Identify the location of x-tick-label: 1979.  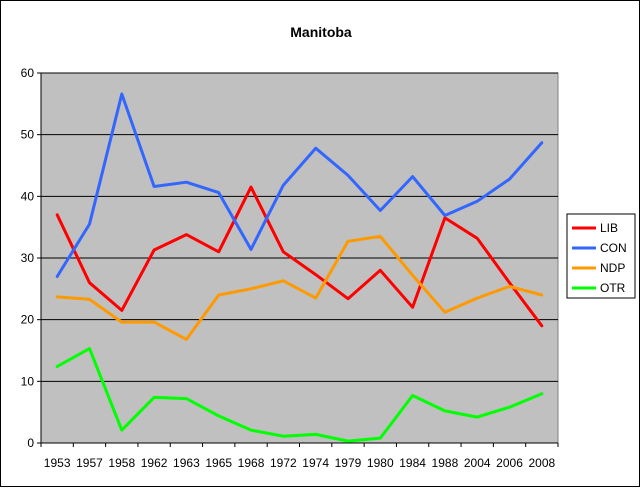
(348, 463).